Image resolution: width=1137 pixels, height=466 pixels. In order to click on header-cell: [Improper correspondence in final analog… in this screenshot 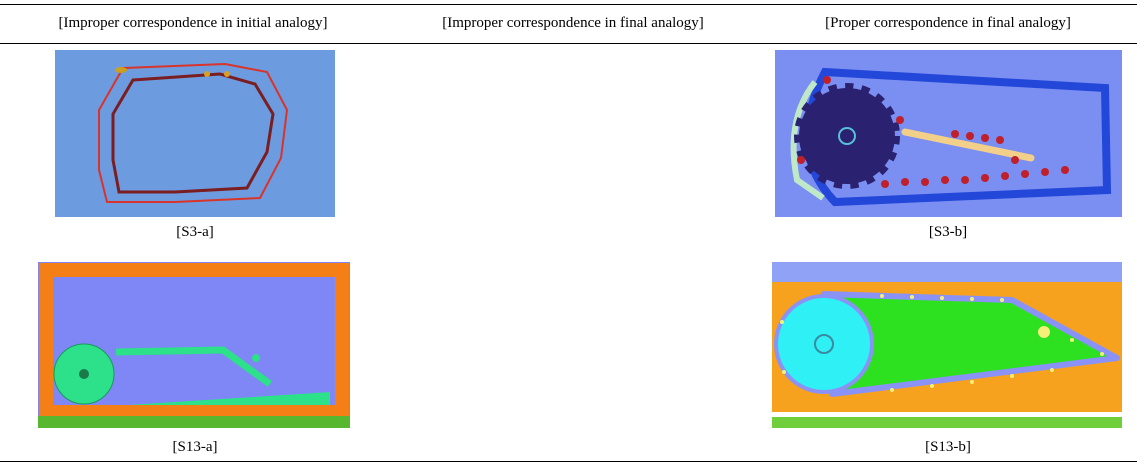, I will do `click(573, 23)`.